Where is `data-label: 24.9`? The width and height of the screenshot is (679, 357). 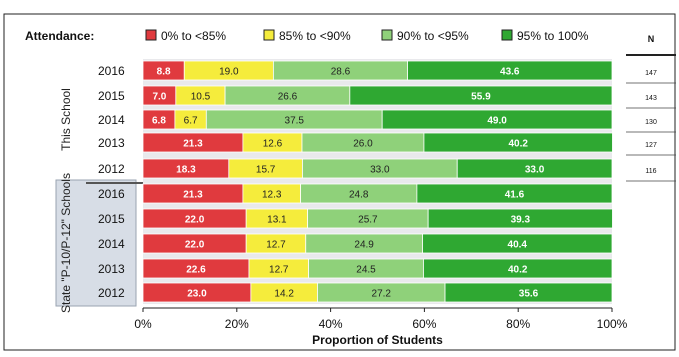 data-label: 24.9 is located at coordinates (364, 245).